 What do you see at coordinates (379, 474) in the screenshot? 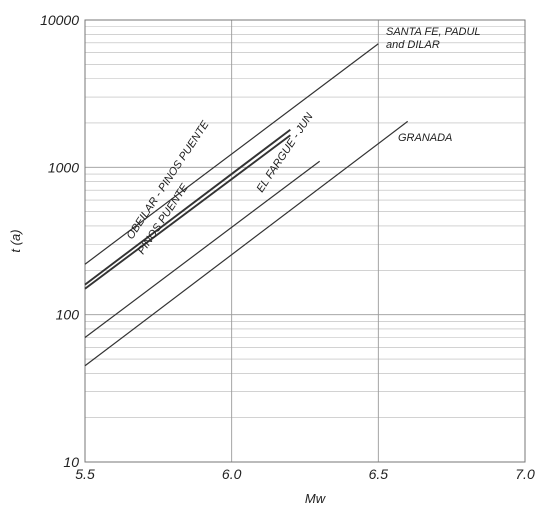
I see `x-tick-label: 6.5` at bounding box center [379, 474].